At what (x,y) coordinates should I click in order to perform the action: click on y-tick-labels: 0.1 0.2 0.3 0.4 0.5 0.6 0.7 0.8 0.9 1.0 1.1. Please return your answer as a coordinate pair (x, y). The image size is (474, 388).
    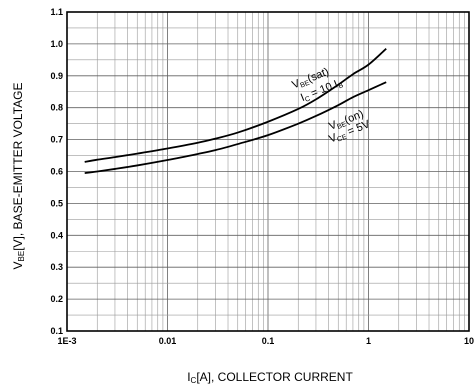
    Looking at the image, I should click on (56, 171).